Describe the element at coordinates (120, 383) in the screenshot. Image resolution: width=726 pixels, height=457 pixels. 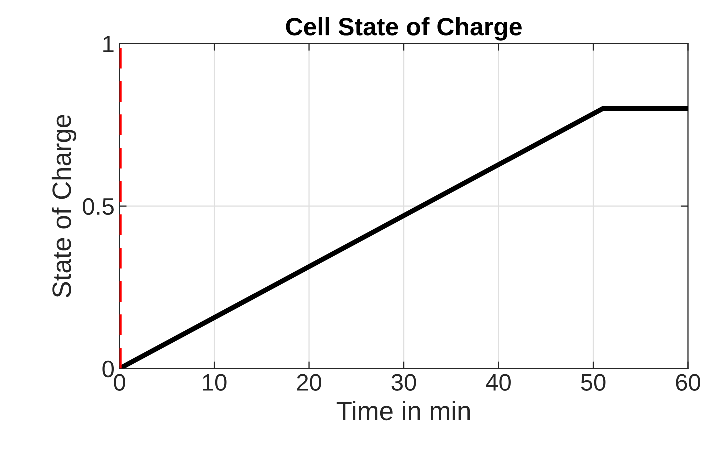
I see `x-tick-label: 0` at that location.